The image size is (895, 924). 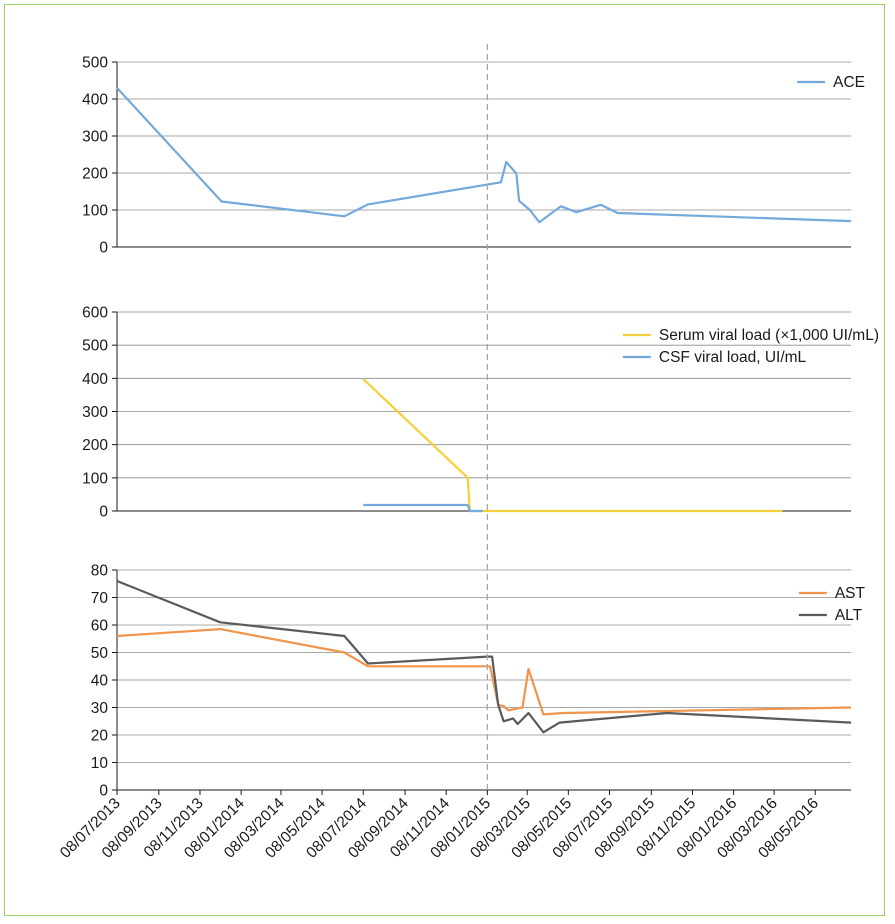 I want to click on legend-label: ACE, so click(x=849, y=82).